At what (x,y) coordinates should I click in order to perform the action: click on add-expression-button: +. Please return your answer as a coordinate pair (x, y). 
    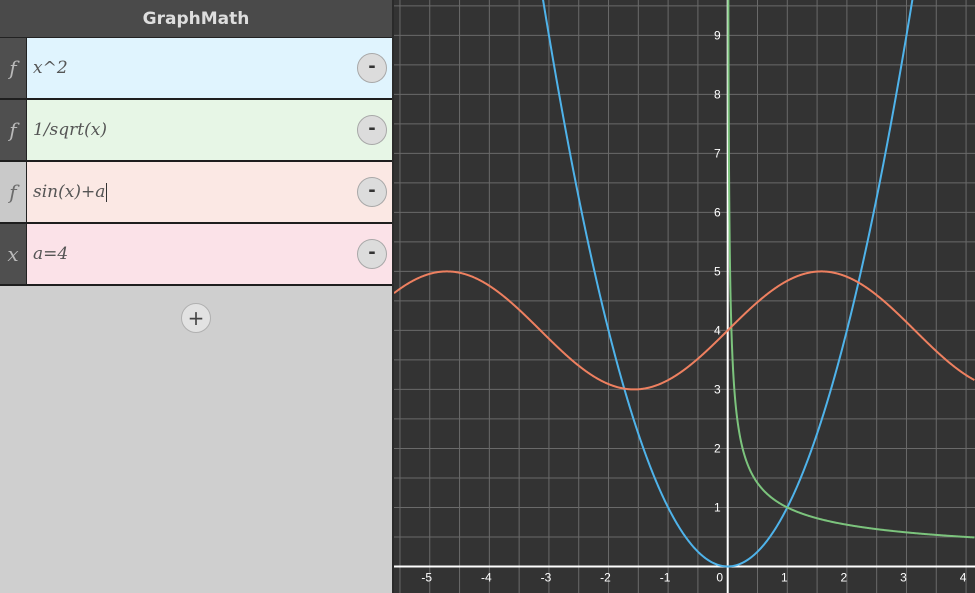
    Looking at the image, I should click on (196, 318).